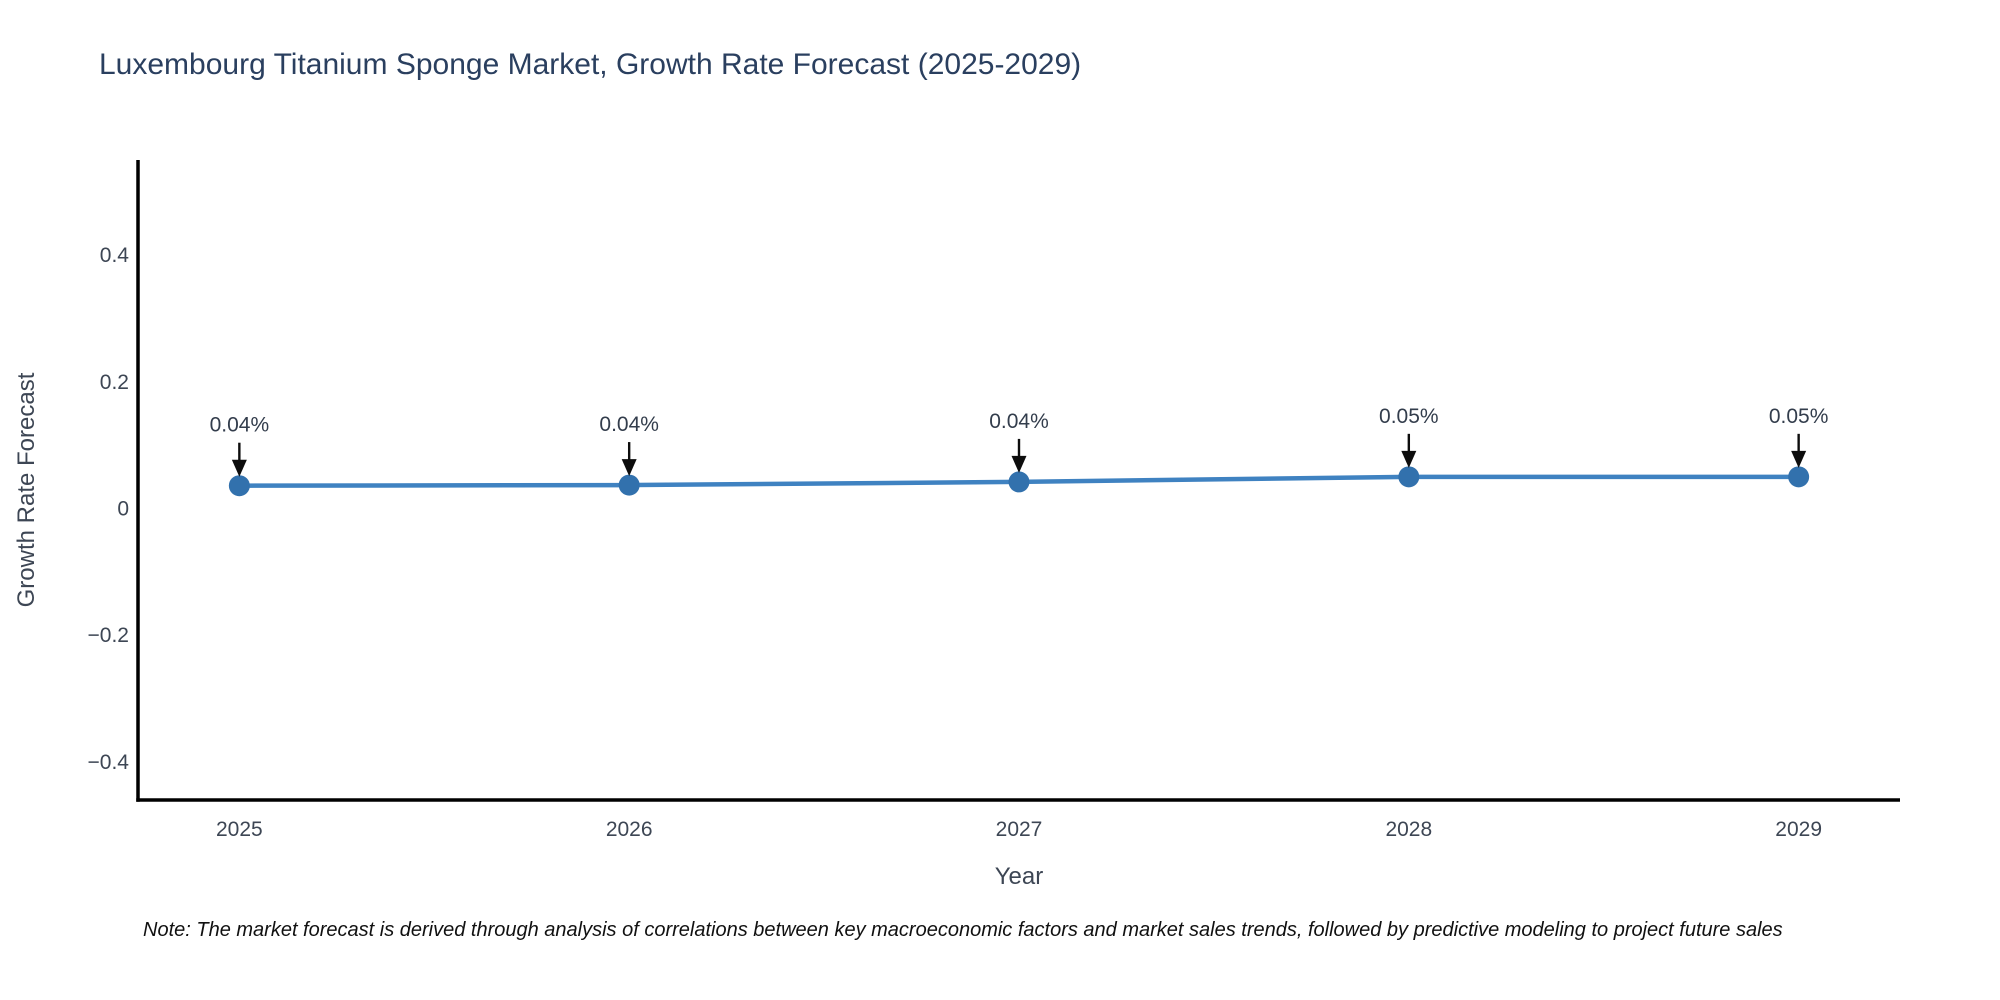 The height and width of the screenshot is (1000, 2000). Describe the element at coordinates (1019, 876) in the screenshot. I see `x-axis-title: Year` at that location.